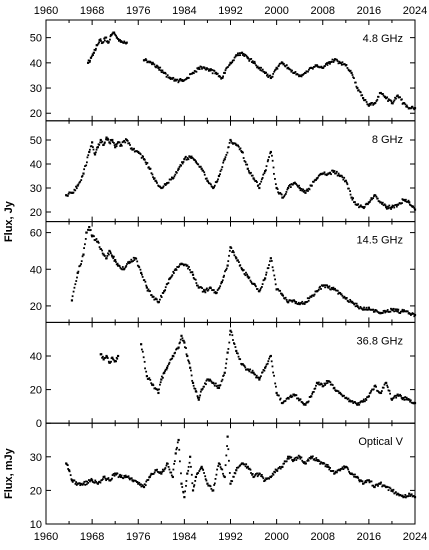  What do you see at coordinates (241, 173) in the screenshot?
I see `data-points` at bounding box center [241, 173].